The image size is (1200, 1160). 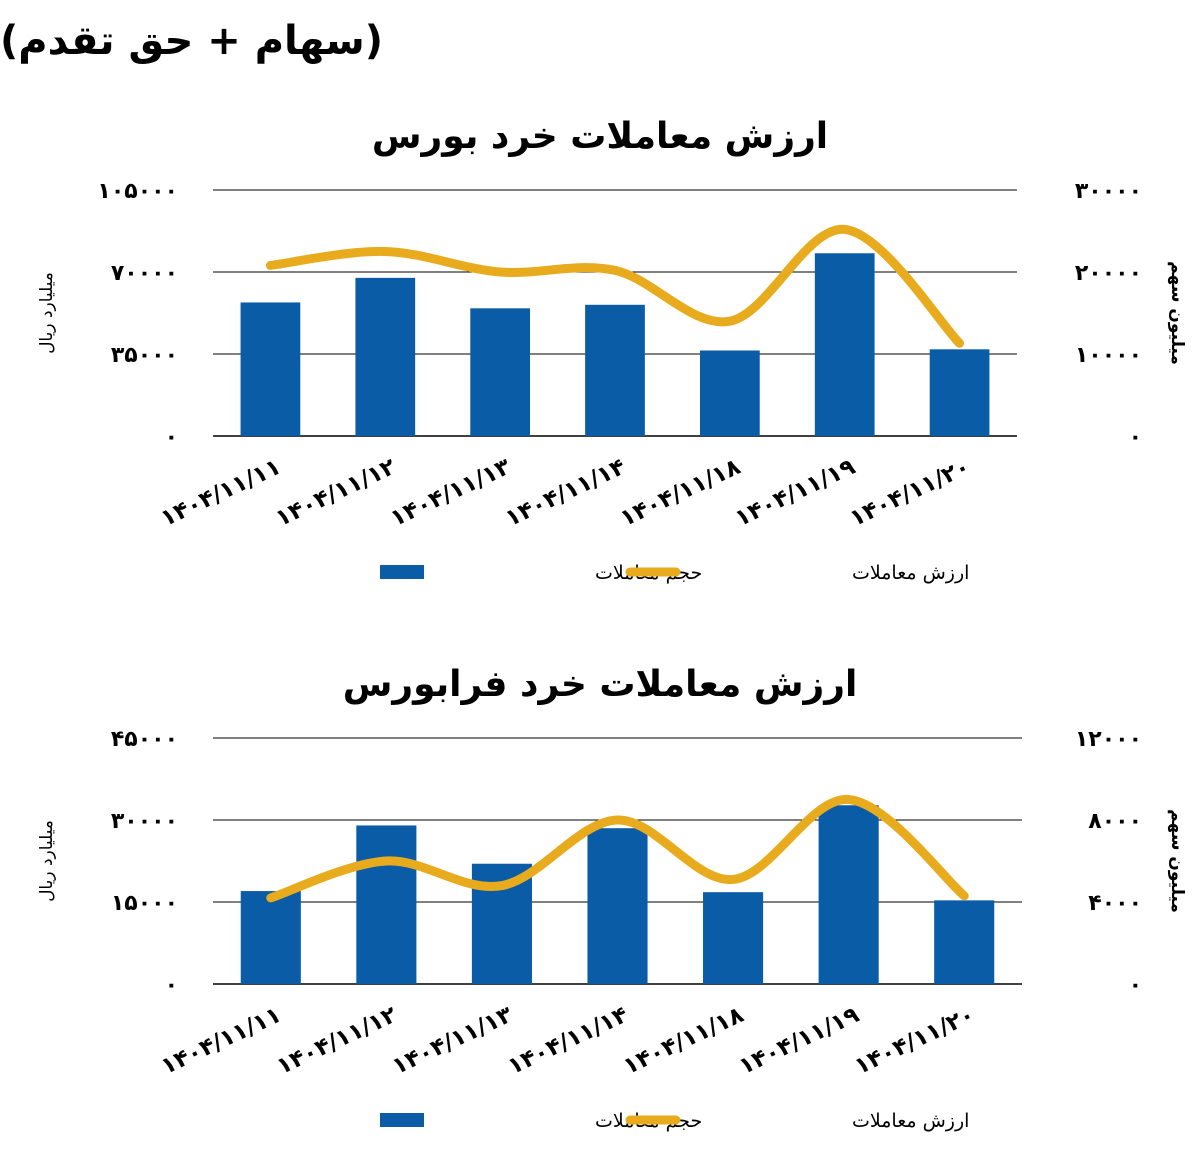 What do you see at coordinates (1108, 273) in the screenshot?
I see `right-tick-label: ۲۰۰۰۰` at bounding box center [1108, 273].